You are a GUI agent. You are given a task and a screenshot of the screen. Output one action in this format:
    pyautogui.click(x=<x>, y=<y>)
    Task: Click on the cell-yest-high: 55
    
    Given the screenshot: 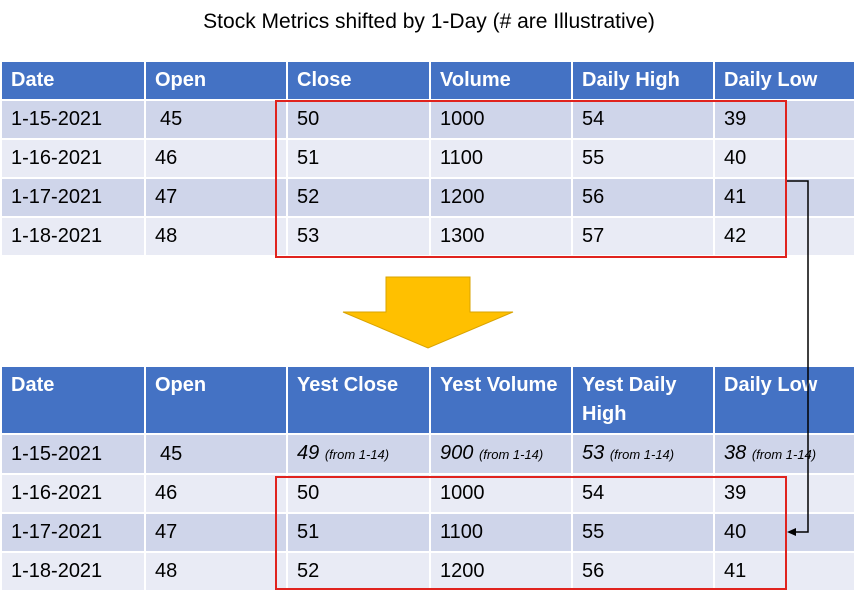 What is the action you would take?
    pyautogui.click(x=643, y=533)
    